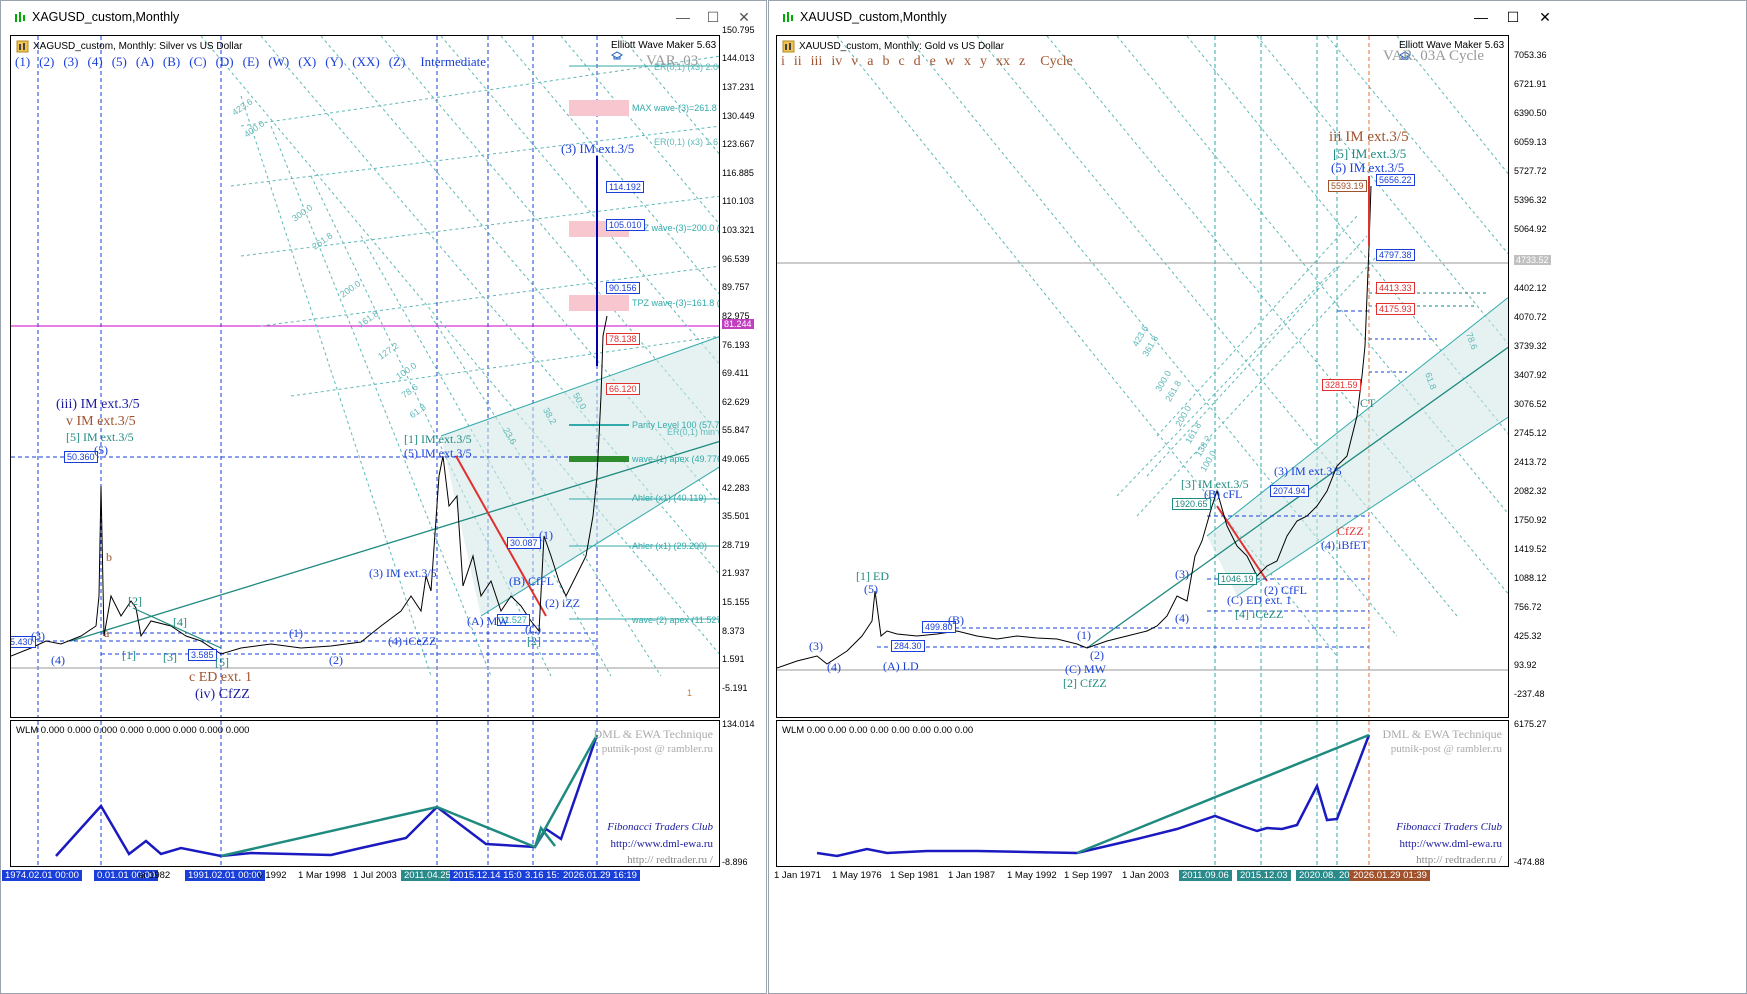  I want to click on wave-button: z, so click(1022, 61).